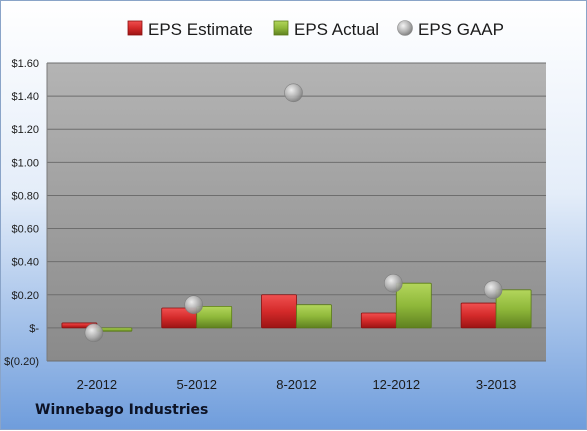  What do you see at coordinates (21, 362) in the screenshot?
I see `y-tick-label: $(0.20)` at bounding box center [21, 362].